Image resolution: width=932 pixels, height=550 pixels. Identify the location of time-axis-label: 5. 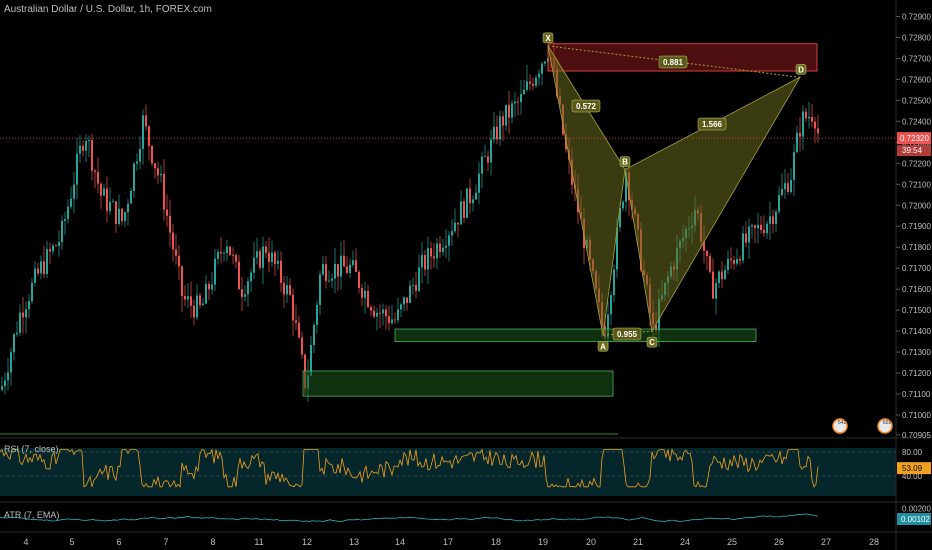
(71, 542).